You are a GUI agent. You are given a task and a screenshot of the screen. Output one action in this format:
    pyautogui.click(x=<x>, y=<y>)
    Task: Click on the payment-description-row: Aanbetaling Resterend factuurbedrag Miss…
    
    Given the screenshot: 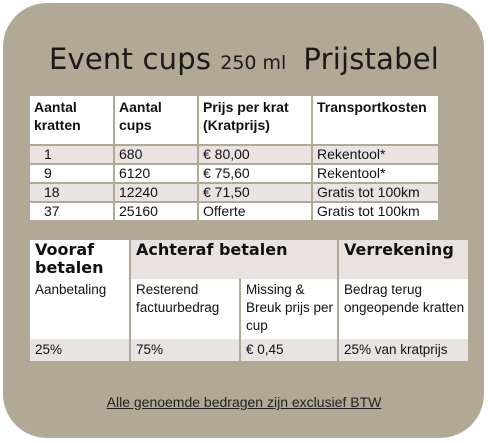 What is the action you would take?
    pyautogui.click(x=249, y=309)
    